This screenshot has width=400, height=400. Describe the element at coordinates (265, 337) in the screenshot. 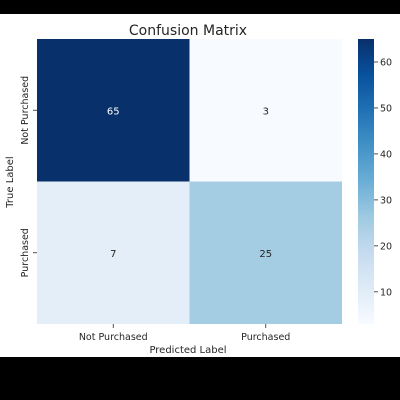

I see `x-tick-label: Purchased` at that location.